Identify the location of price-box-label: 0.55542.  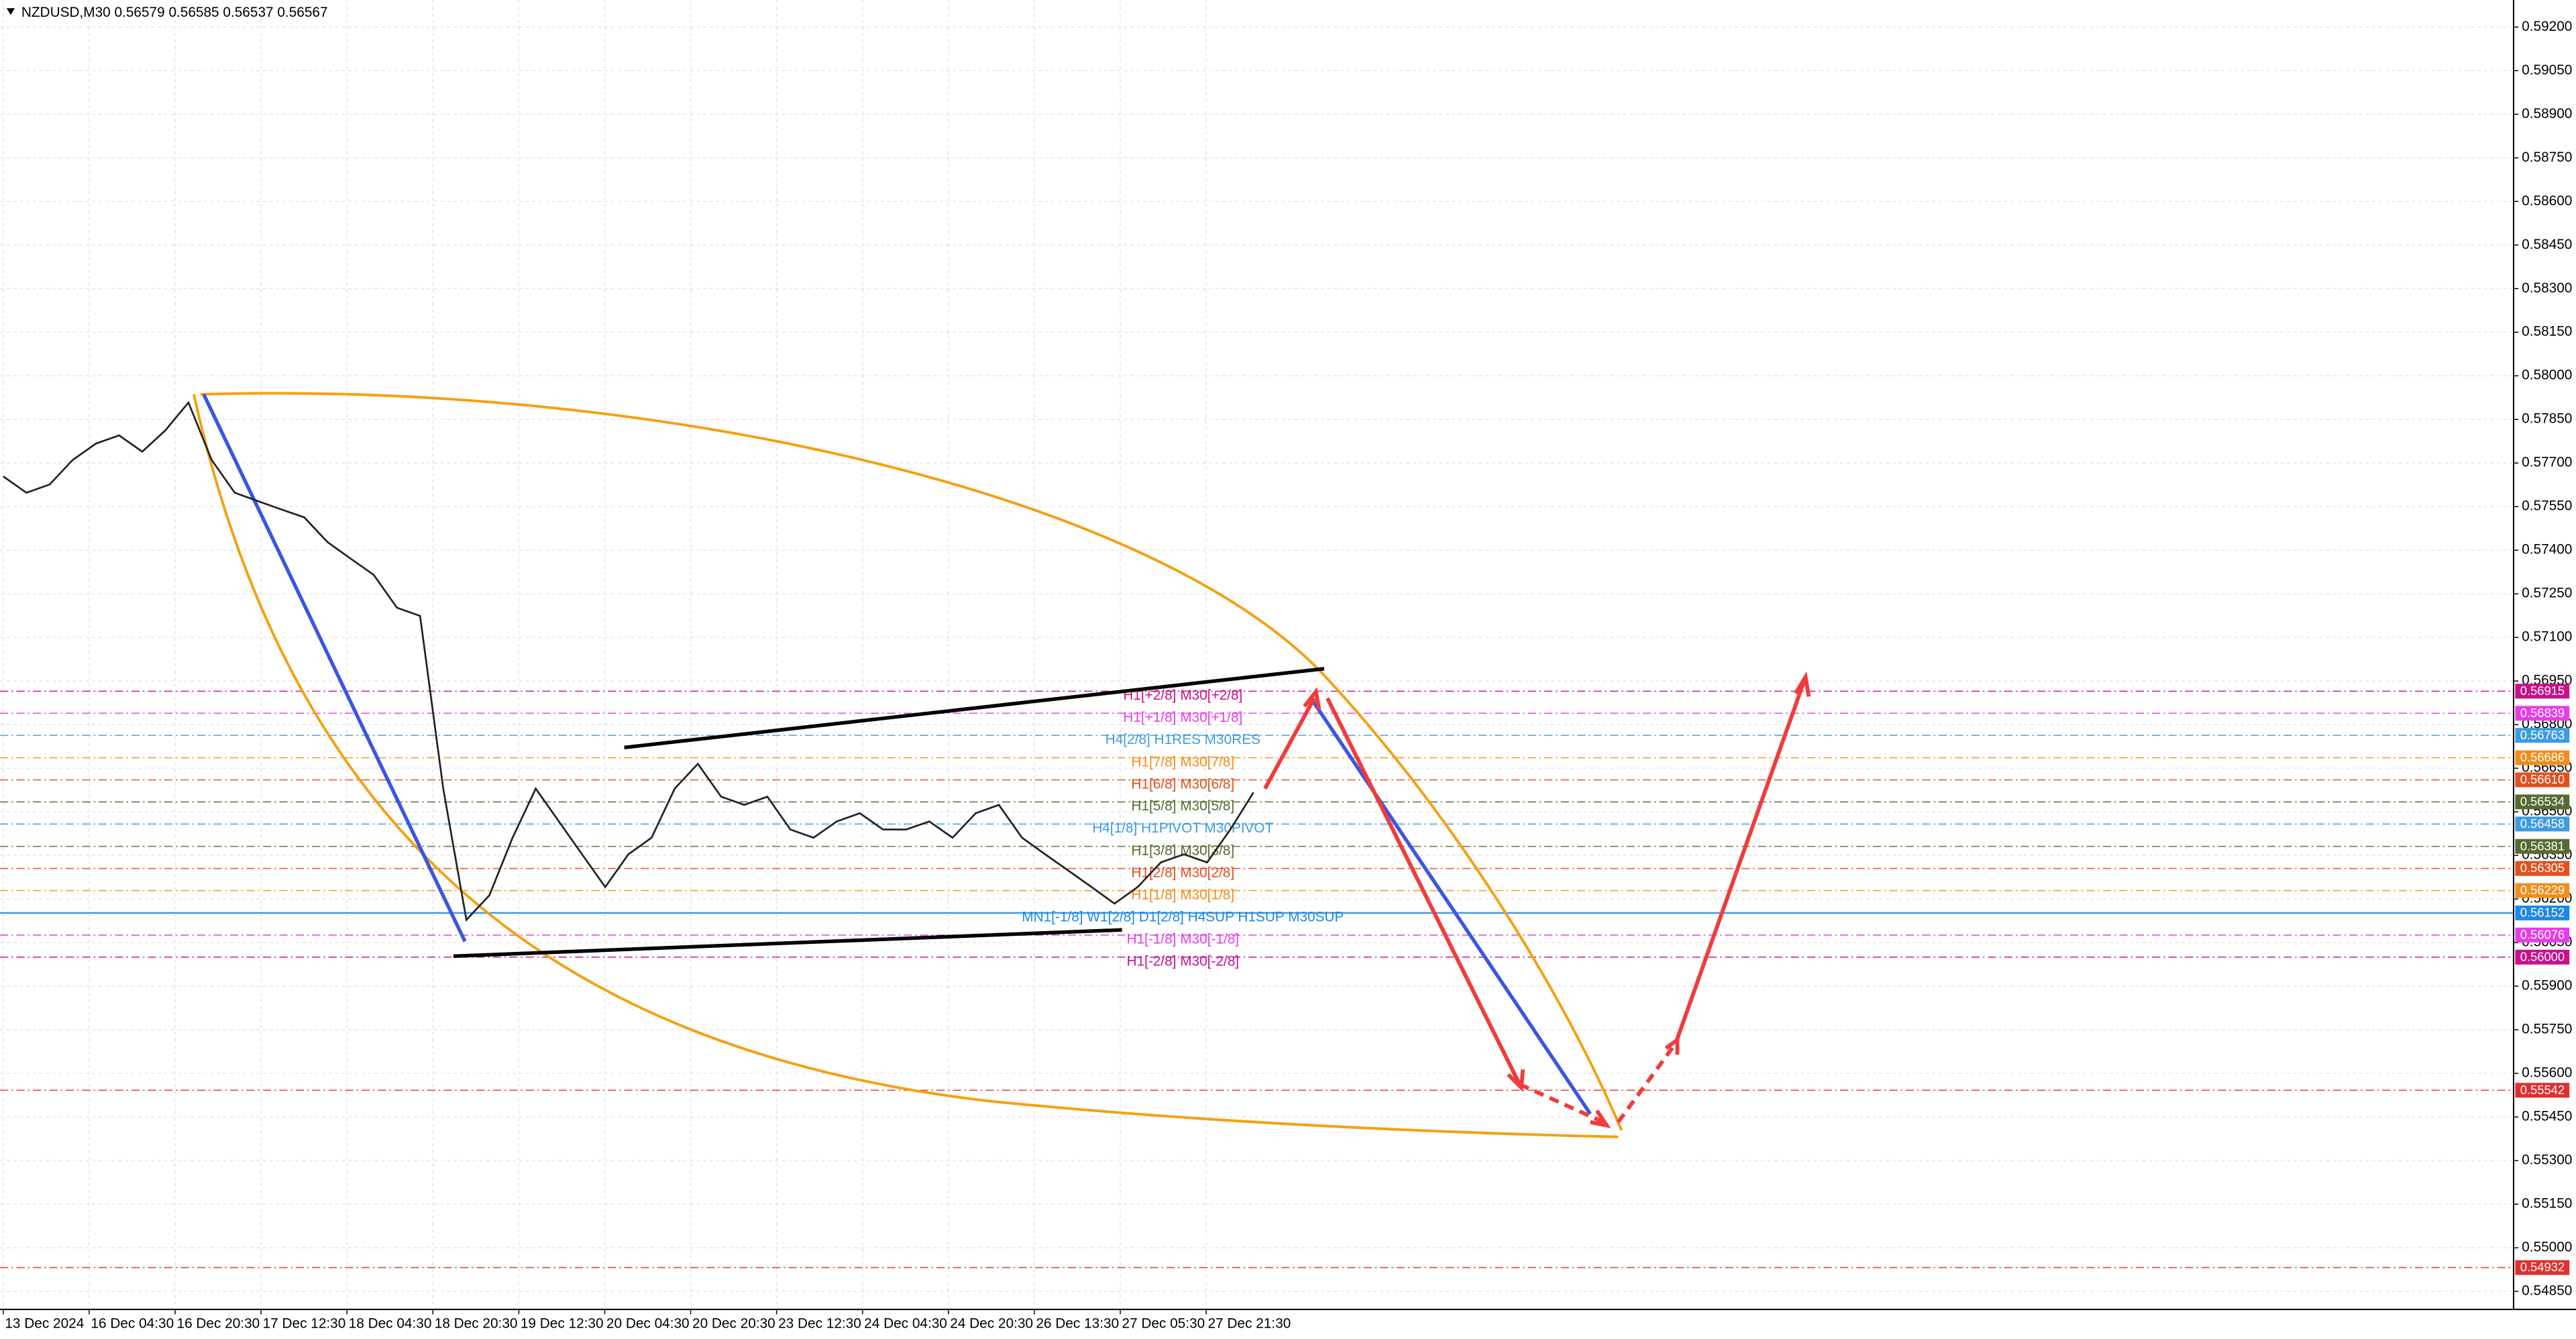
(2542, 1090).